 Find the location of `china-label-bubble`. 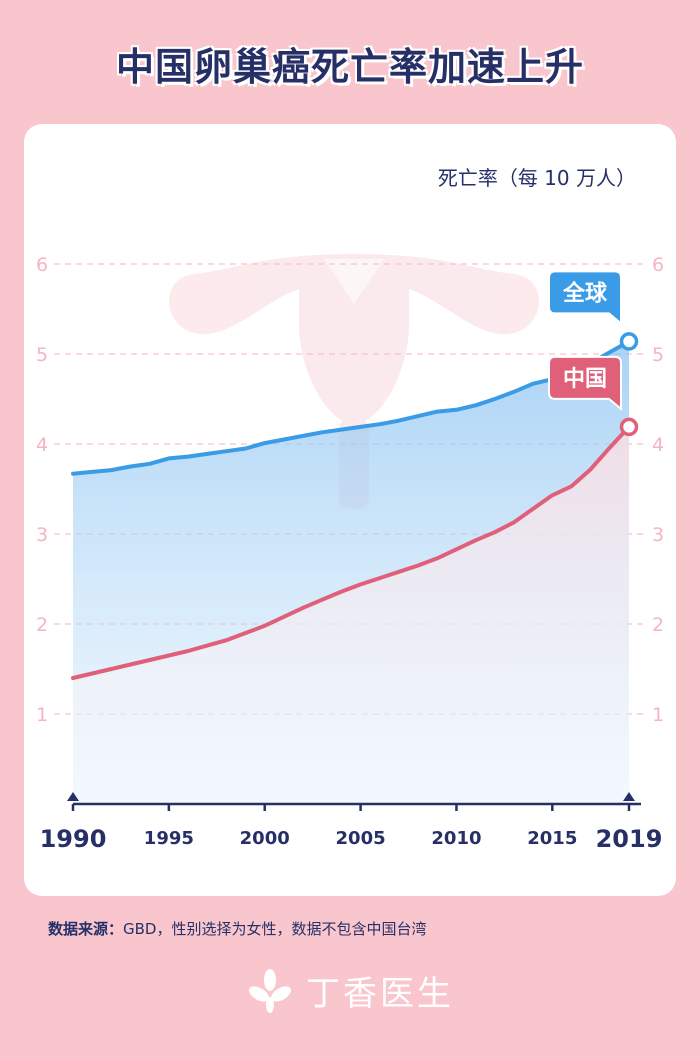

china-label-bubble is located at coordinates (585, 383).